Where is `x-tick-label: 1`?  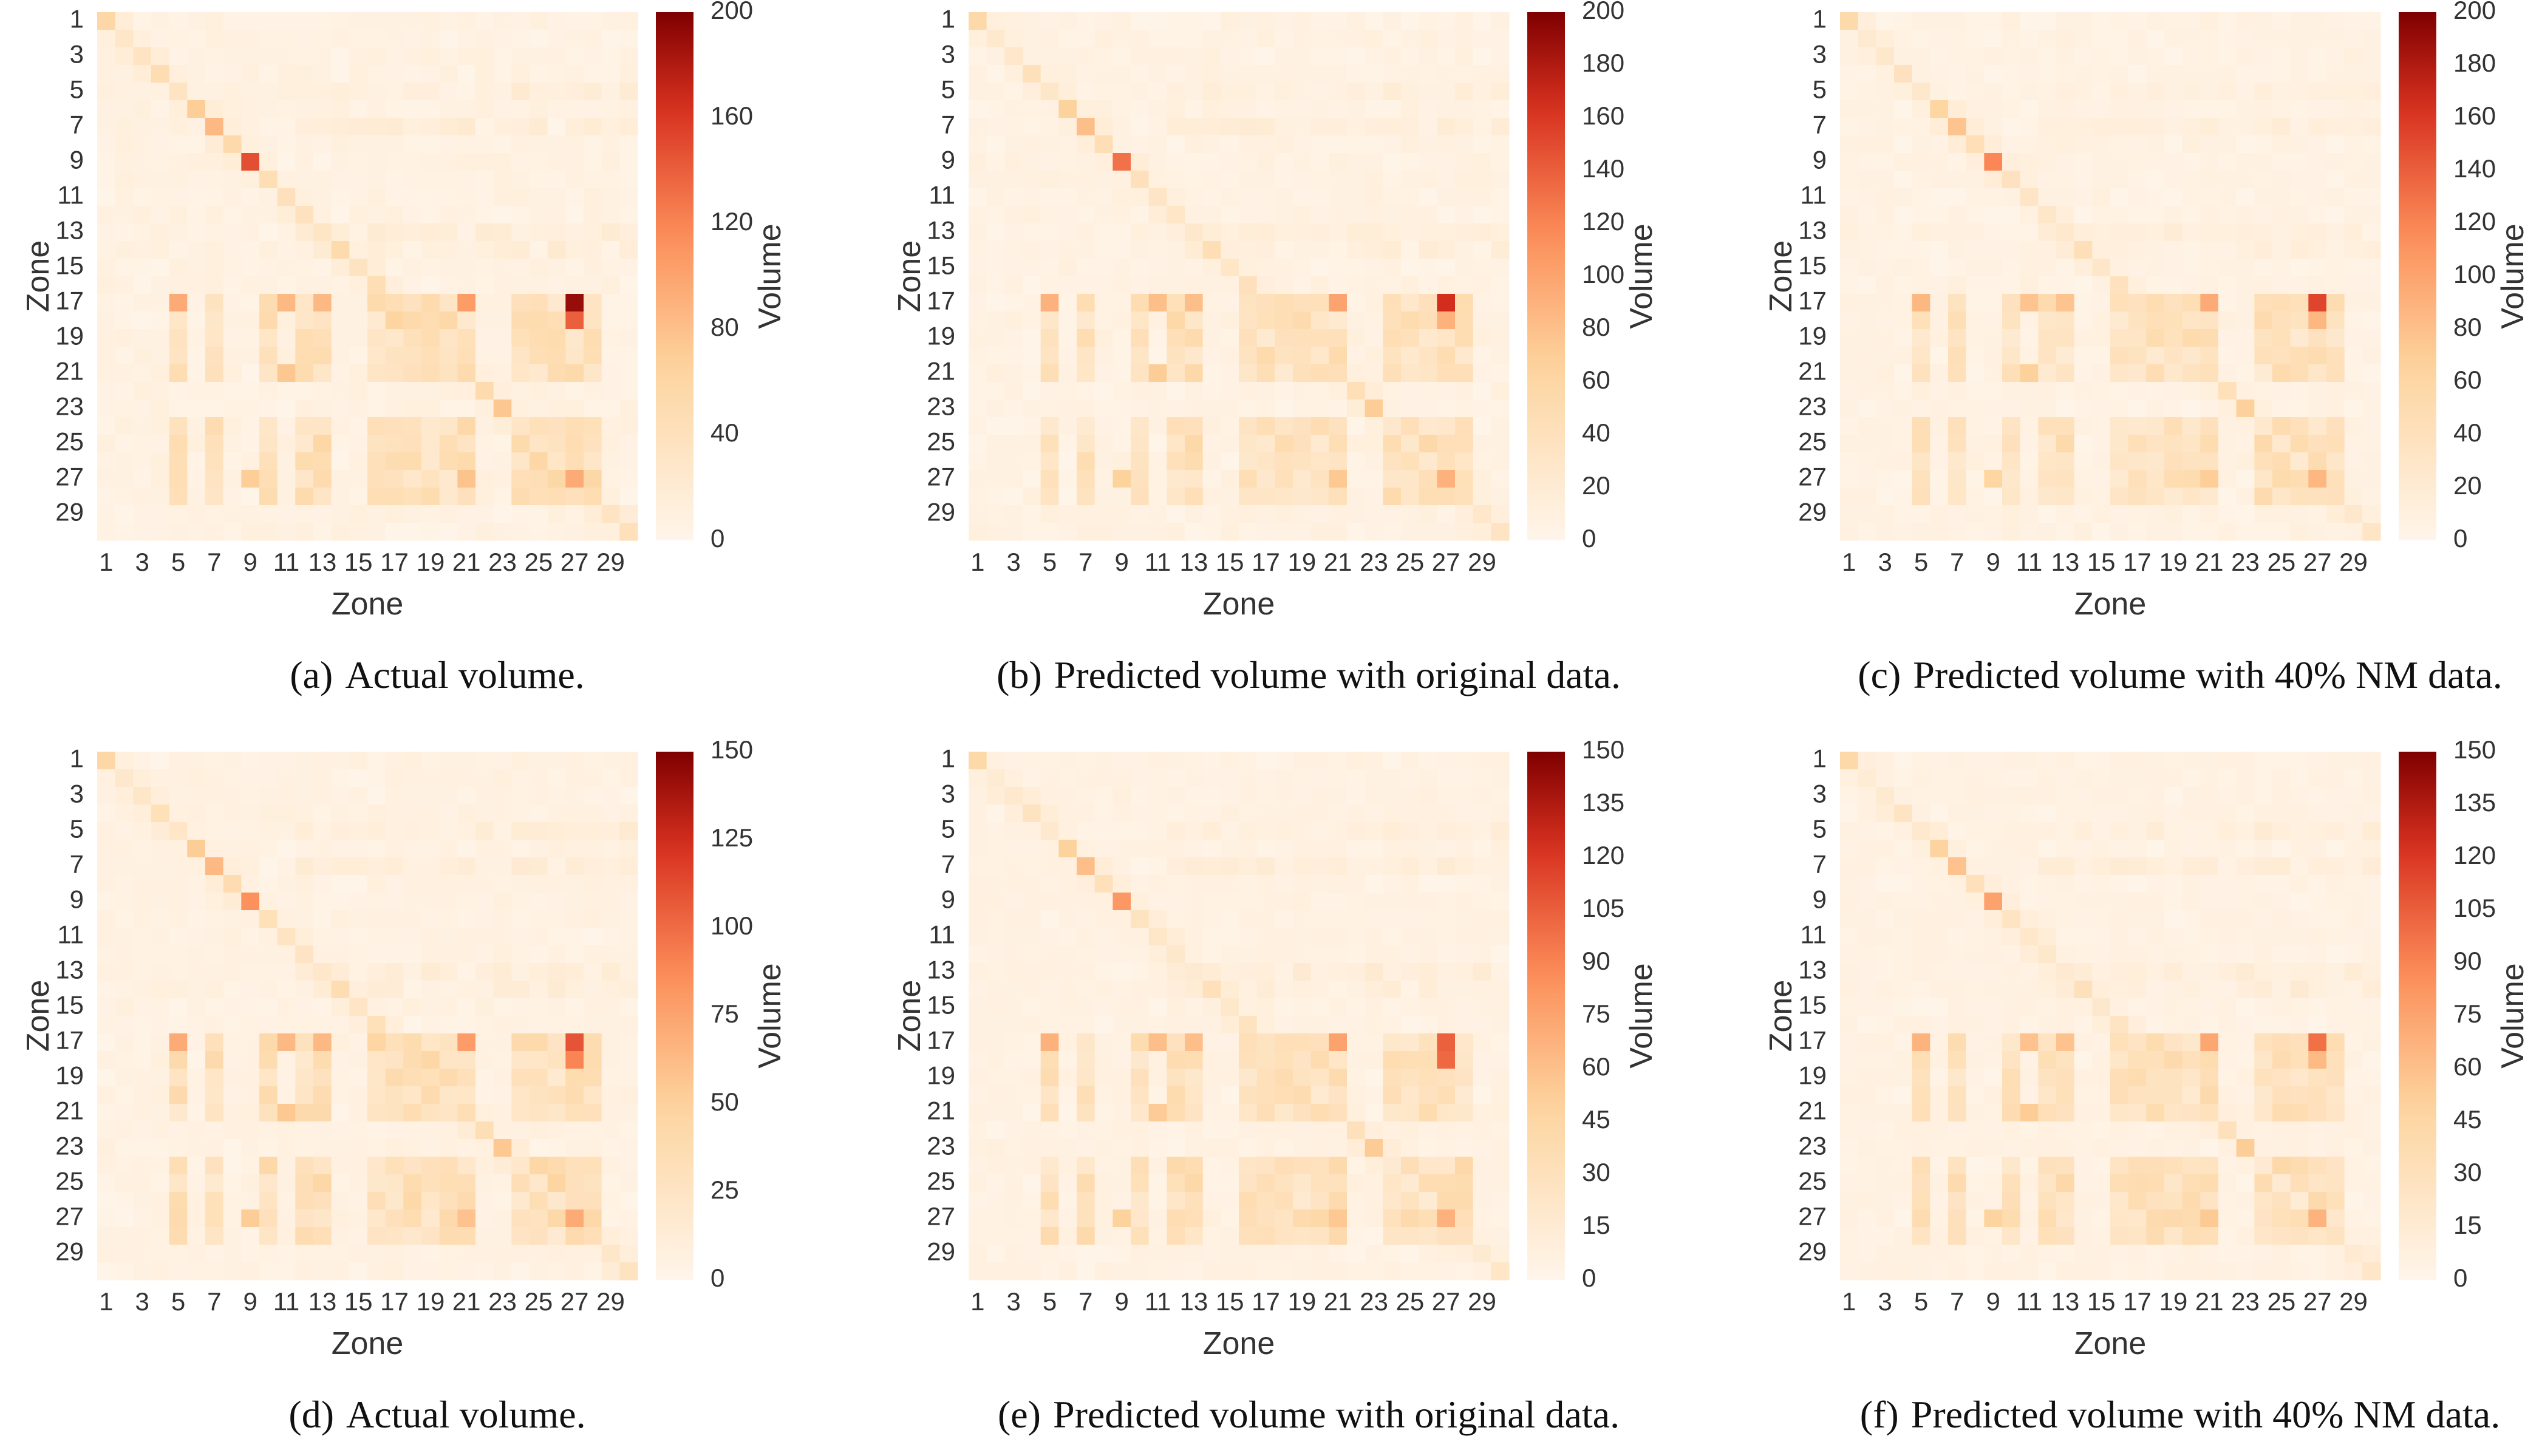 x-tick-label: 1 is located at coordinates (106, 1301).